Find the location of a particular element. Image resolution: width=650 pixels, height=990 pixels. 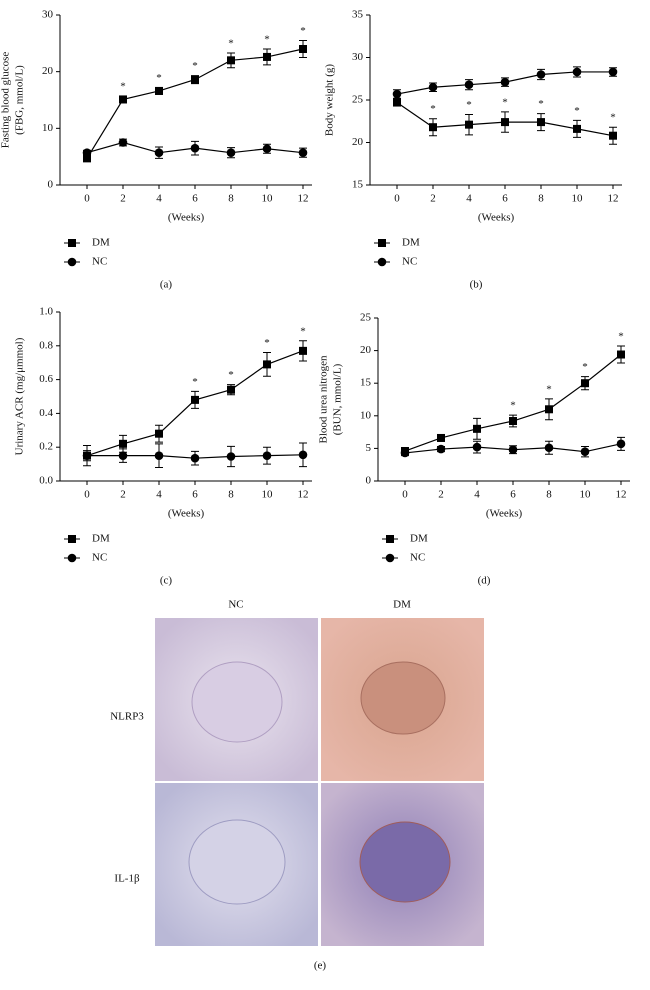

y-tick-label: 0.0 is located at coordinates (46, 481).